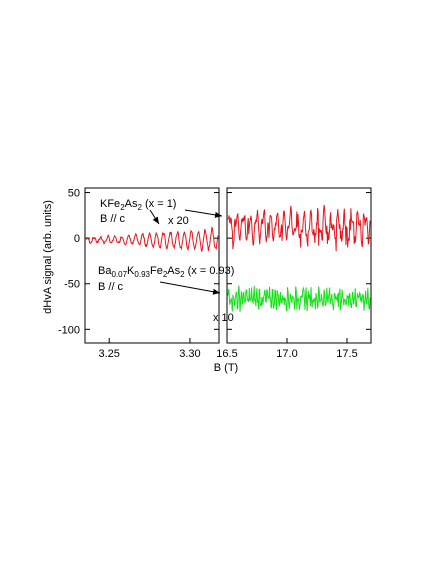 Image resolution: width=436 pixels, height=564 pixels. I want to click on ba-multiplier-label: x 10, so click(223, 318).